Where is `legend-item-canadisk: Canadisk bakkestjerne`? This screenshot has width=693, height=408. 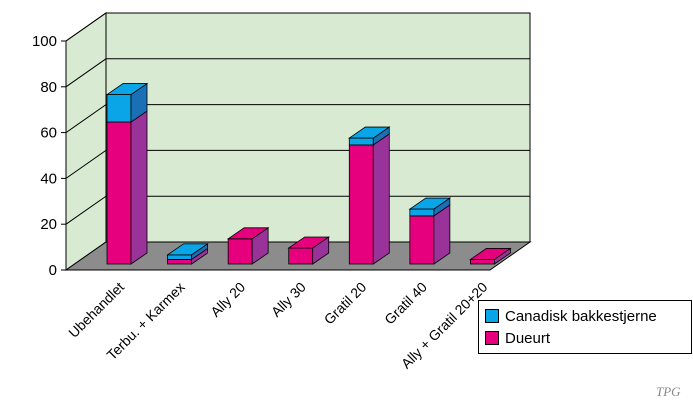
legend-item-canadisk: Canadisk bakkestjerne is located at coordinates (571, 316).